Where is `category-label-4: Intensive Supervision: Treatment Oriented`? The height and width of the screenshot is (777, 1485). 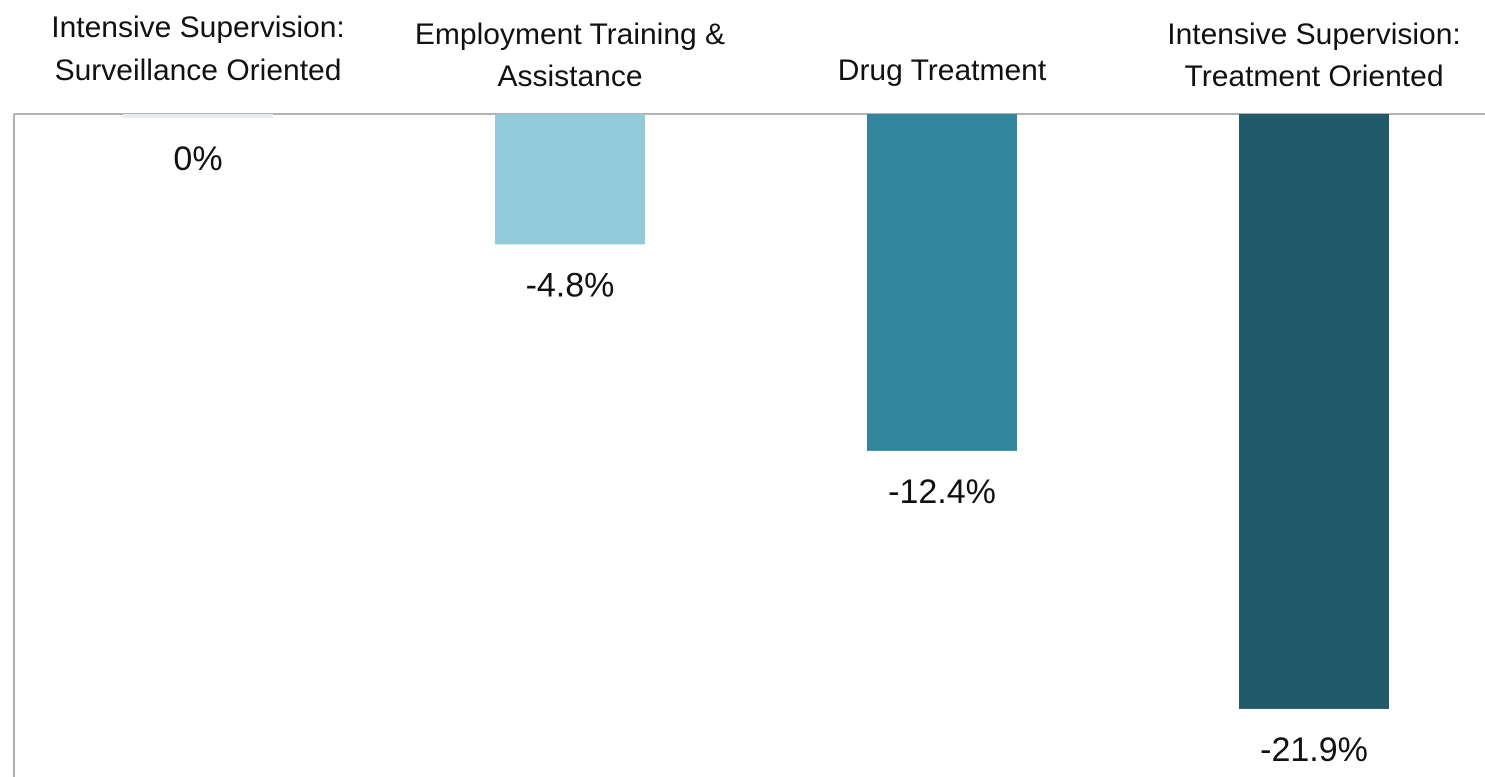 category-label-4: Intensive Supervision: Treatment Oriented is located at coordinates (1314, 55).